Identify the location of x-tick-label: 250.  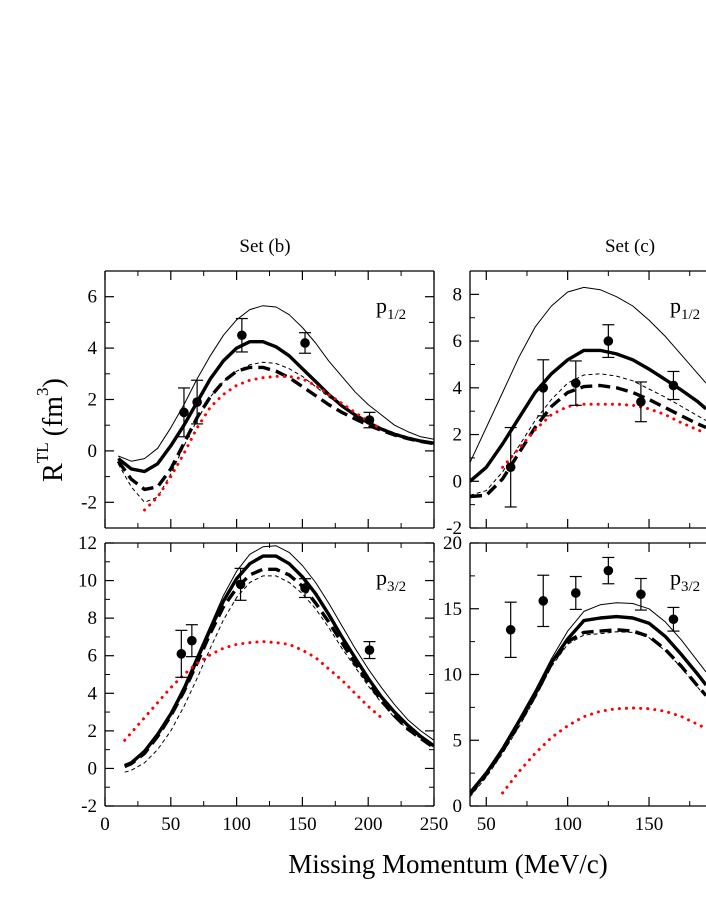
(434, 824).